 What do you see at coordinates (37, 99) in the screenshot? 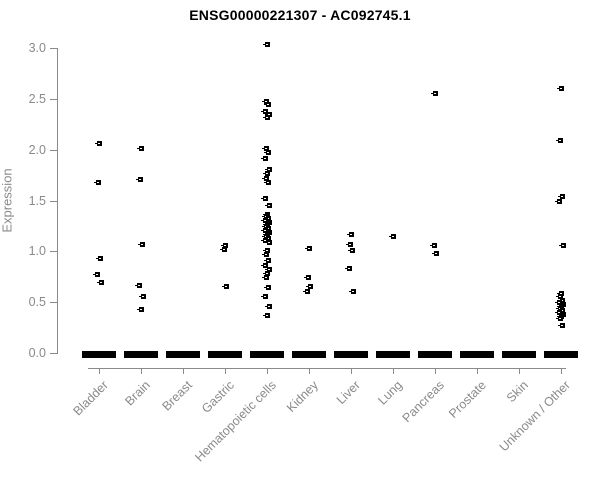
I see `y-tick-label: 2.5` at bounding box center [37, 99].